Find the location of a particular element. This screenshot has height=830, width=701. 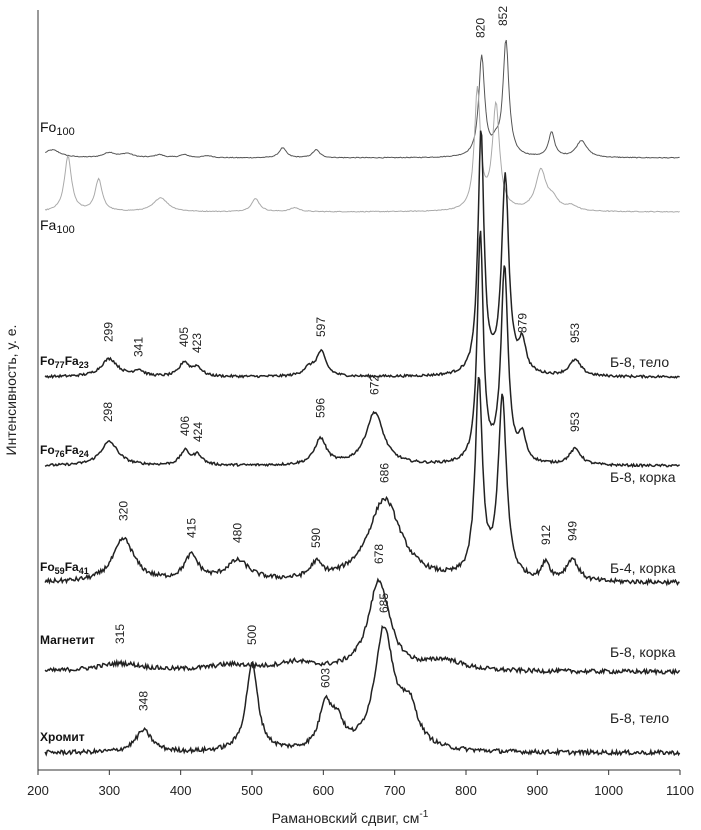

peak-label-3-4: 672 is located at coordinates (375, 385).